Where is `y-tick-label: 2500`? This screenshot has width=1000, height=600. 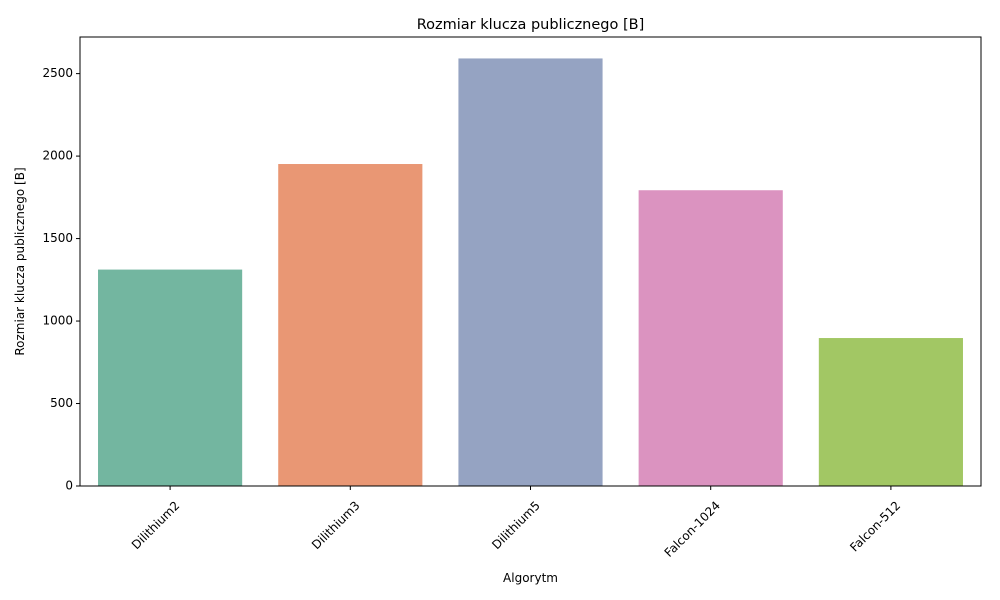 y-tick-label: 2500 is located at coordinates (57, 73).